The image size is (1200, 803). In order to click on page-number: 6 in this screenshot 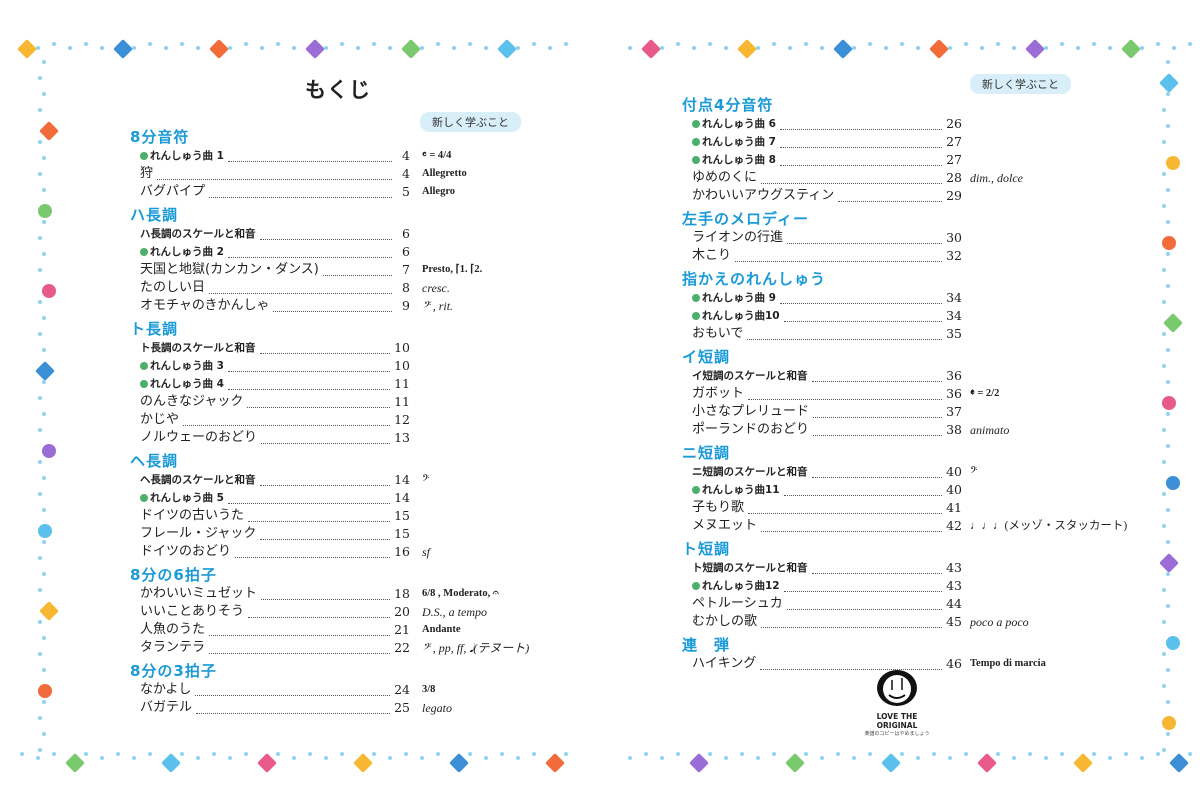, I will do `click(406, 251)`.